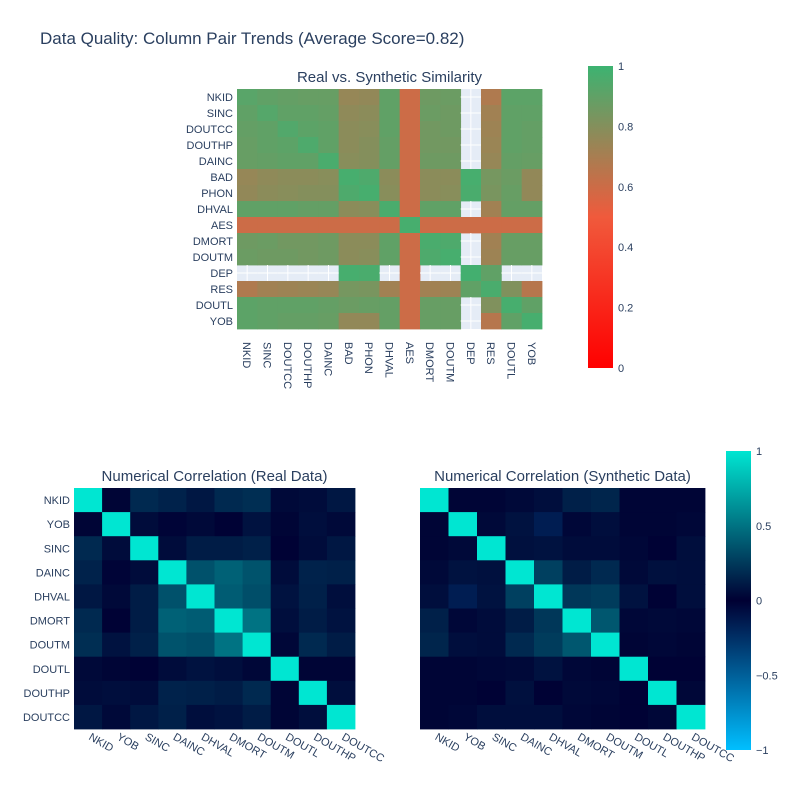  I want to click on y-tick-label: DEP, so click(221, 274).